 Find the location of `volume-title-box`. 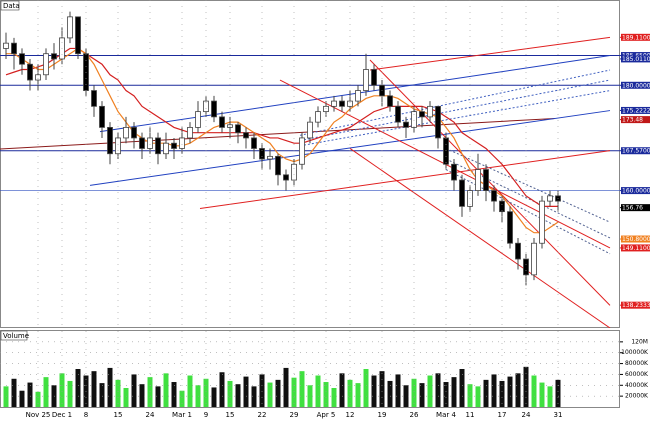

volume-title-box is located at coordinates (14, 335).